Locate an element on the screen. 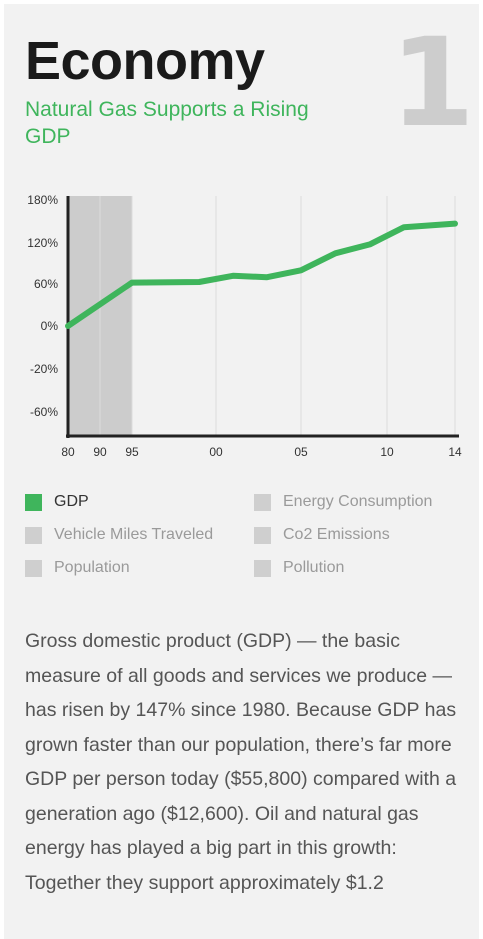 This screenshot has height=939, width=483. x-tick-label: 14 is located at coordinates (455, 452).